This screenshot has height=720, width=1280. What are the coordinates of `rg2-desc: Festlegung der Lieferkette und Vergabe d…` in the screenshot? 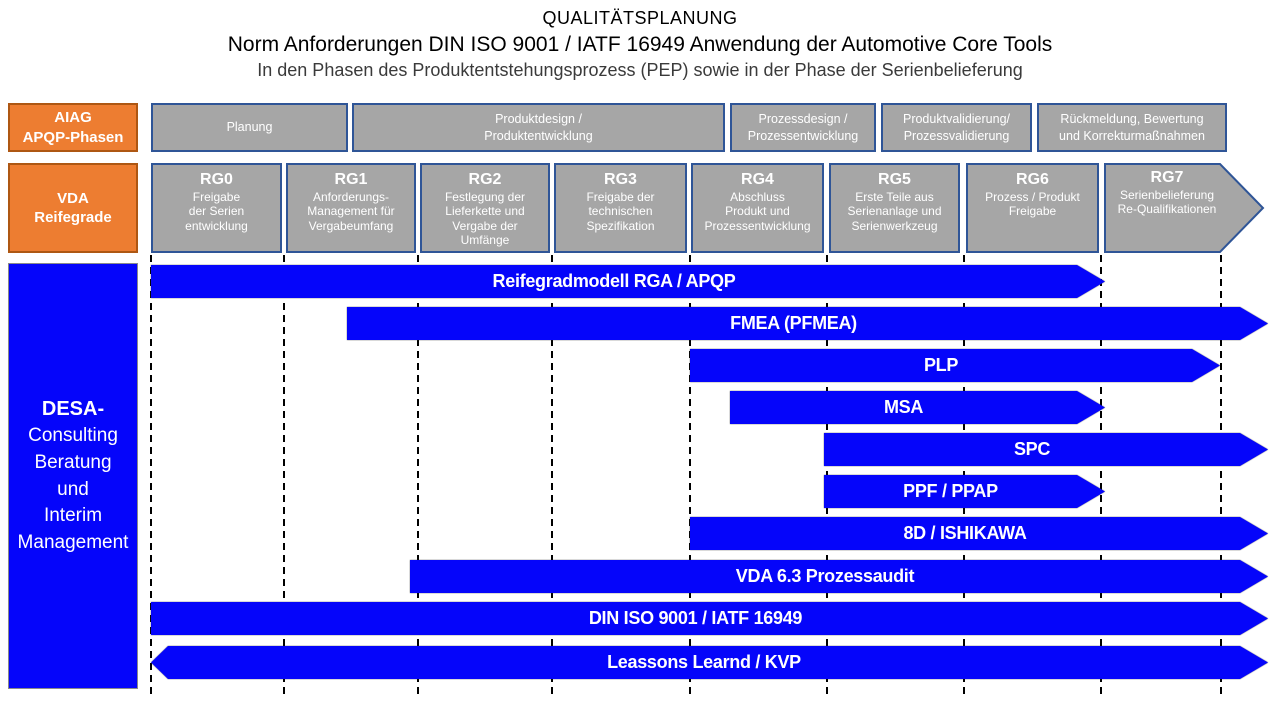 It's located at (485, 219).